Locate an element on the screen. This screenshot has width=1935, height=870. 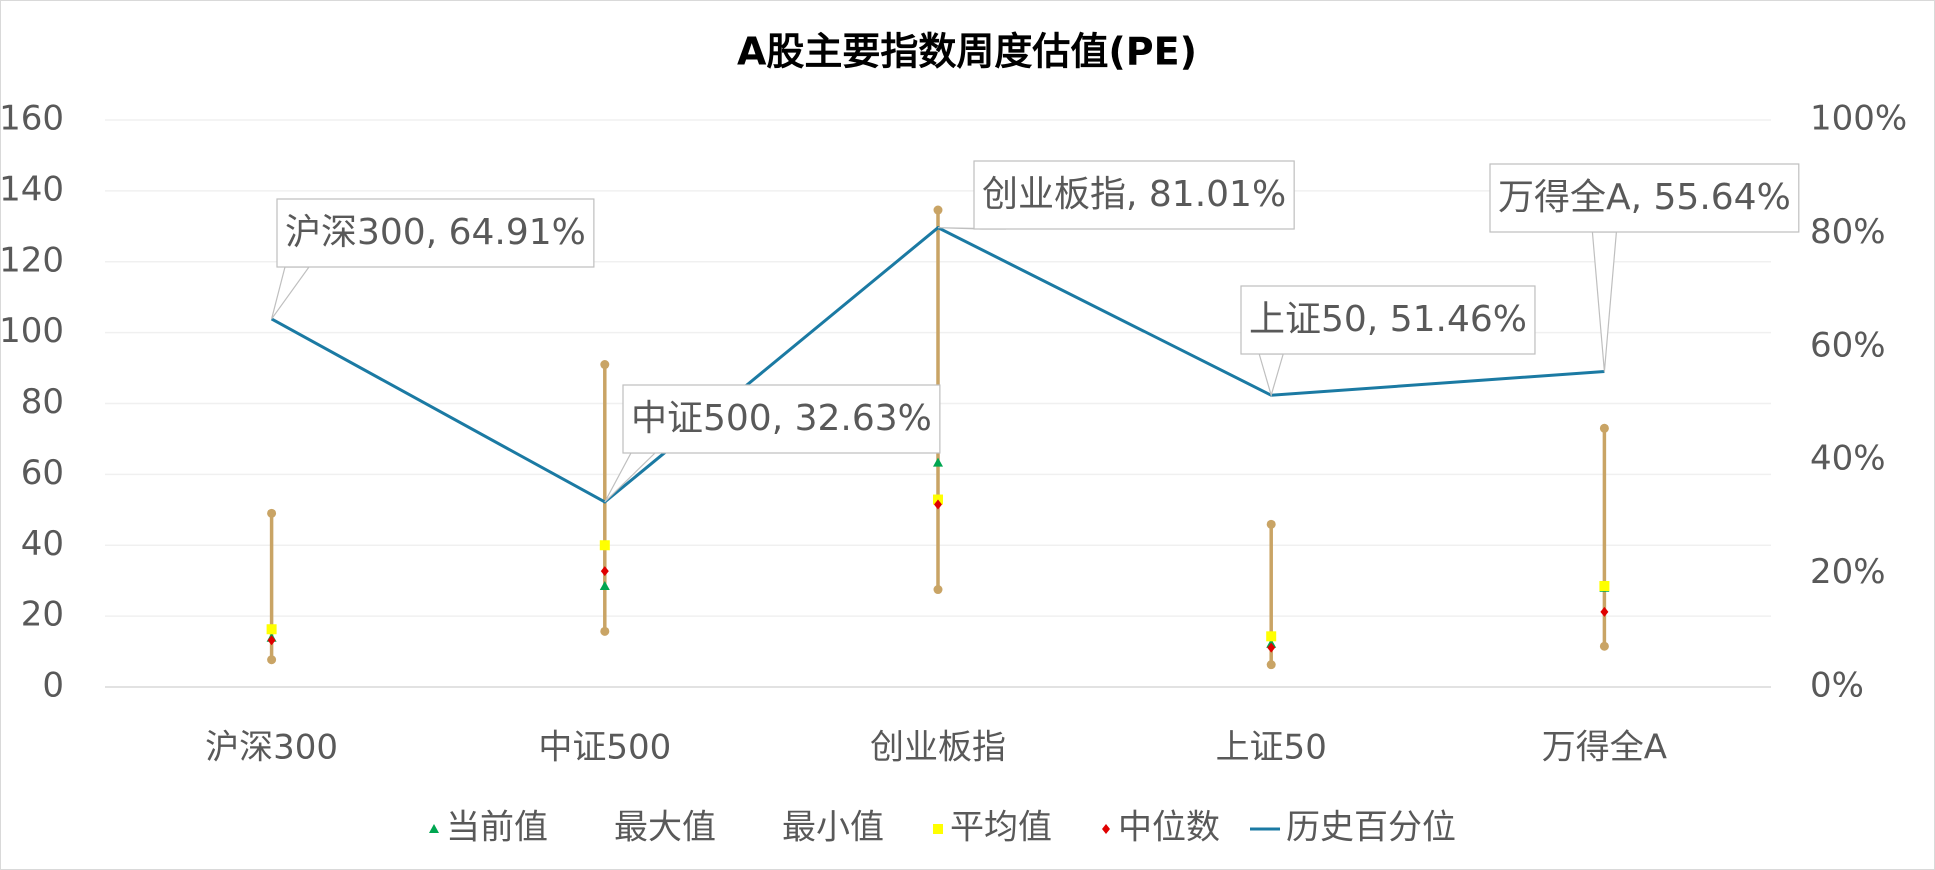
legend-label: 历史百分位 is located at coordinates (1371, 828).